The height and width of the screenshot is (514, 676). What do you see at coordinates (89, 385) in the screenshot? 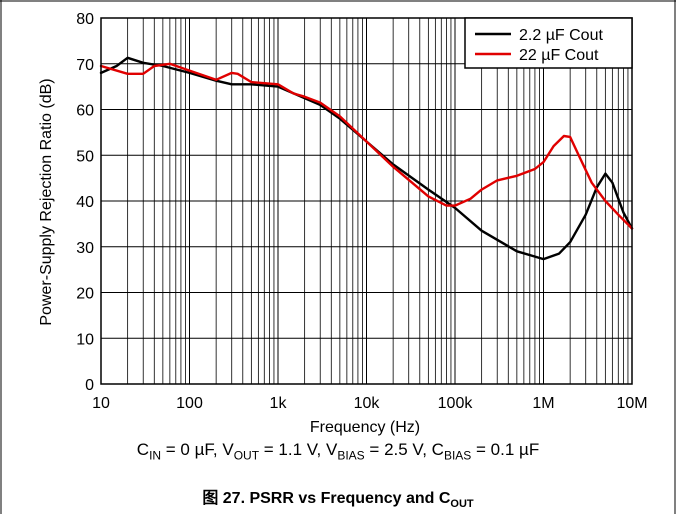
I see `y-tick-label: 0` at bounding box center [89, 385].